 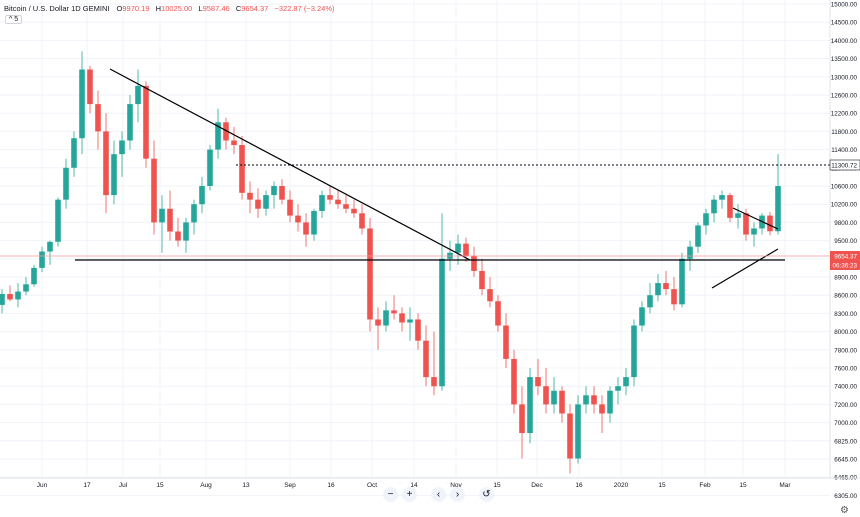 I want to click on price-tick-label: 9800.00, so click(x=845, y=223).